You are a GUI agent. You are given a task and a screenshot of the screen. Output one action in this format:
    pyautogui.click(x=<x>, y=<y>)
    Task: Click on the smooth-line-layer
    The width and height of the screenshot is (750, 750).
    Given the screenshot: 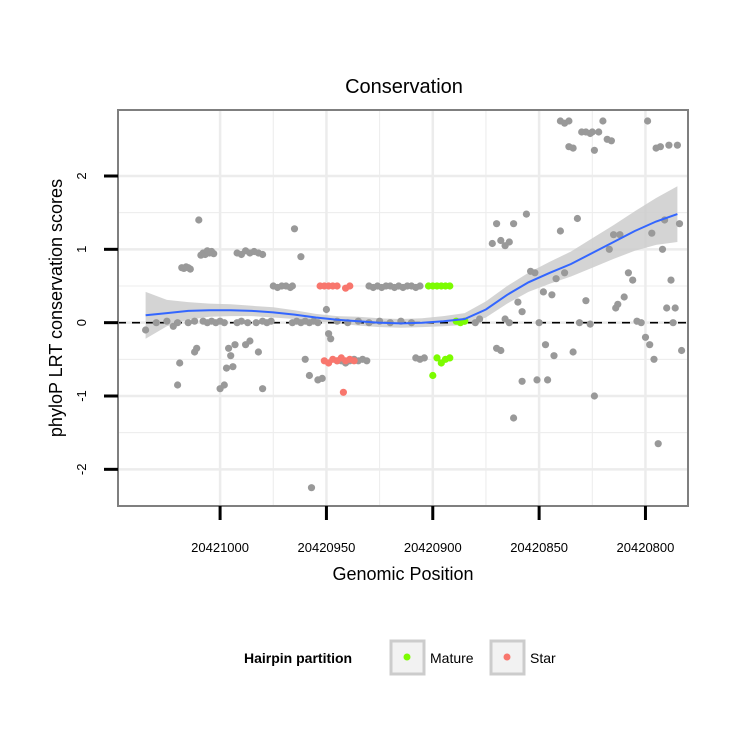 What is the action you would take?
    pyautogui.click(x=411, y=269)
    